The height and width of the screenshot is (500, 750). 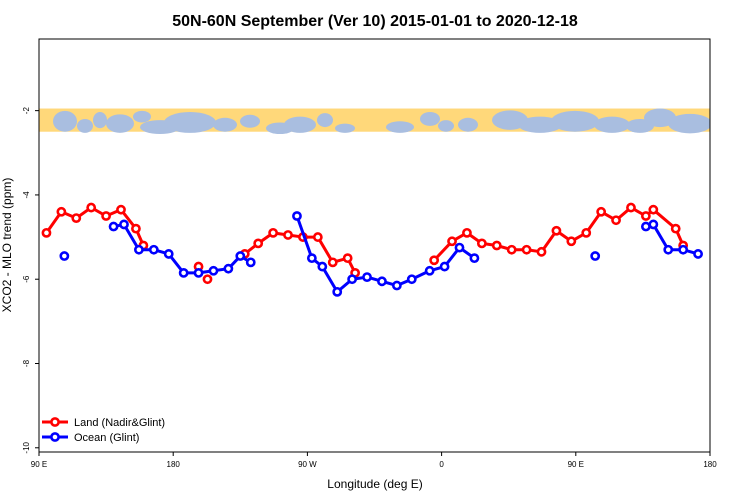 I want to click on y-axis-label: XCO2 - MLO trend (ppm), so click(x=7, y=245).